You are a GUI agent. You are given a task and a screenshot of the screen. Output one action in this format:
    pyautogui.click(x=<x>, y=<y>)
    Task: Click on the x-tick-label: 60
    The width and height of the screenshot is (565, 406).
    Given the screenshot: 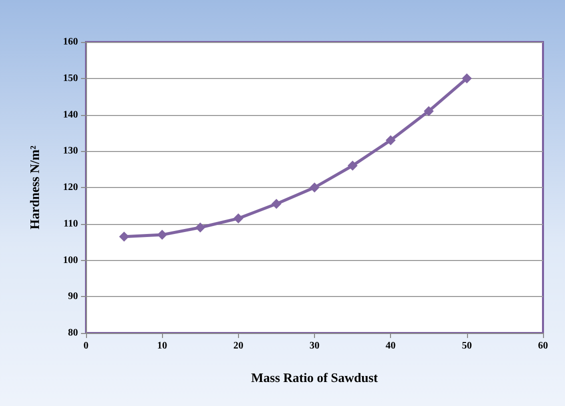 What is the action you would take?
    pyautogui.click(x=543, y=346)
    